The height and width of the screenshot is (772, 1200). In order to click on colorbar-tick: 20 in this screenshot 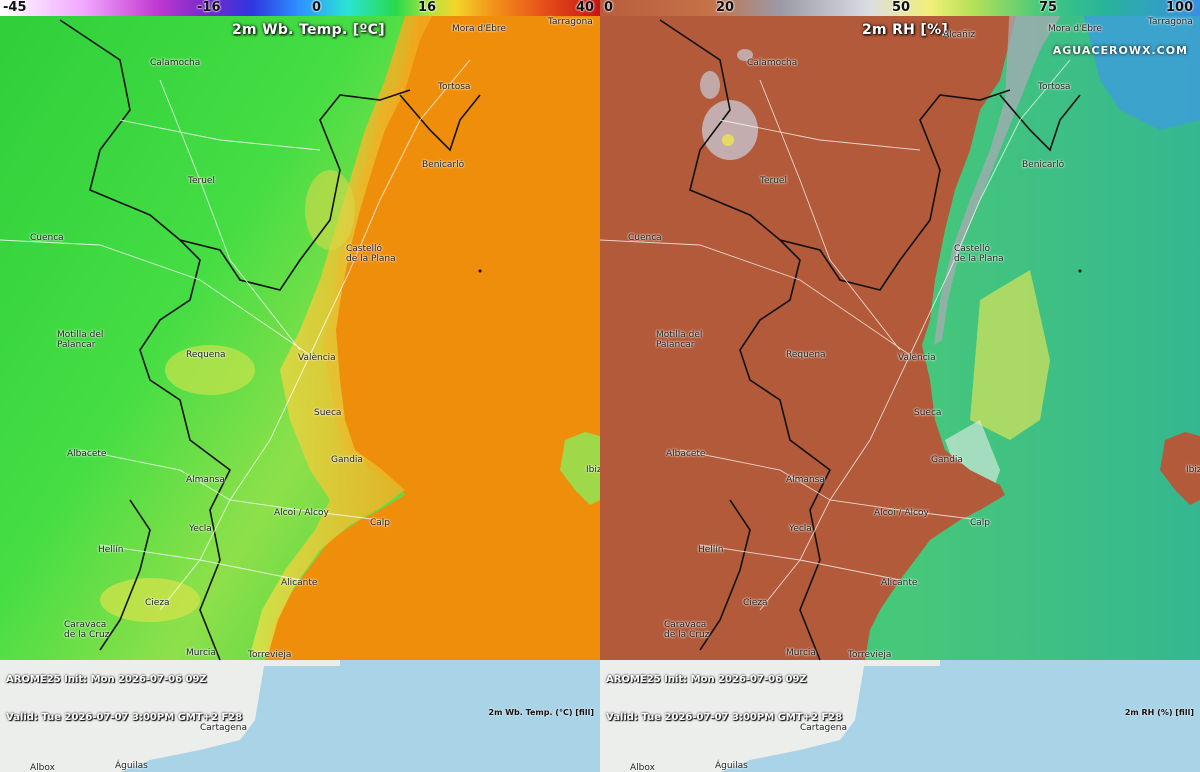, I will do `click(725, 7)`.